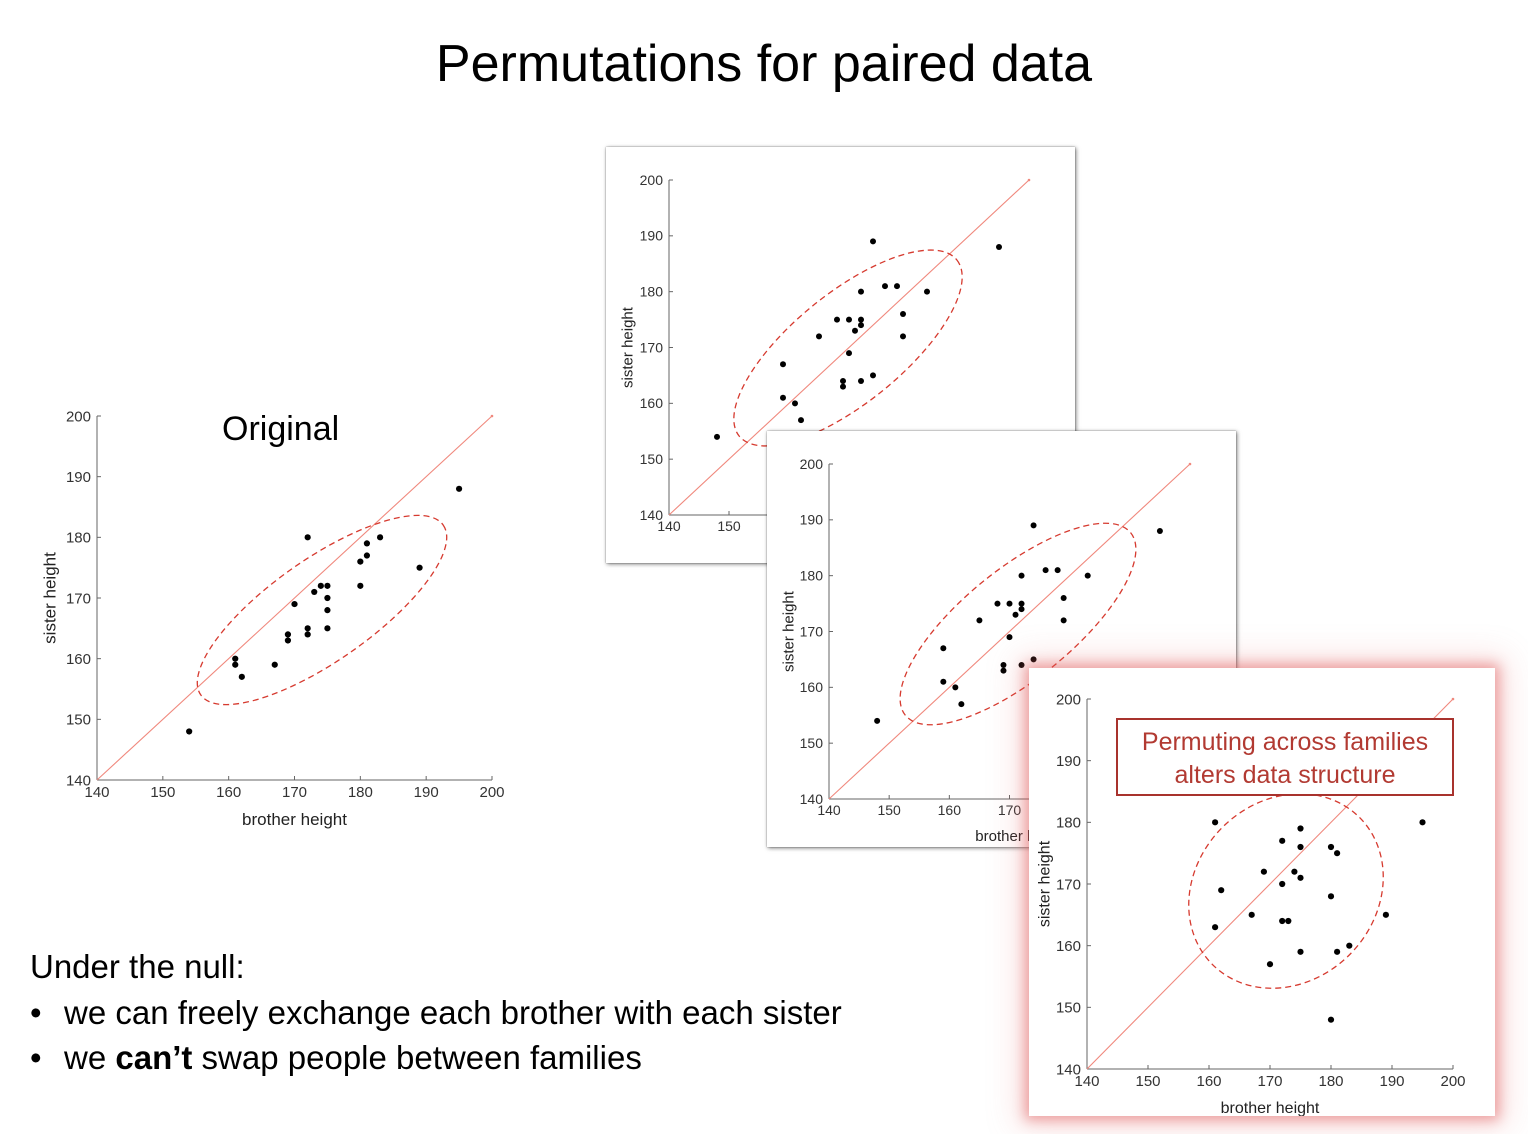 This screenshot has width=1528, height=1134. I want to click on bullet-item-2: • we can’t swap people between families, so click(436, 1058).